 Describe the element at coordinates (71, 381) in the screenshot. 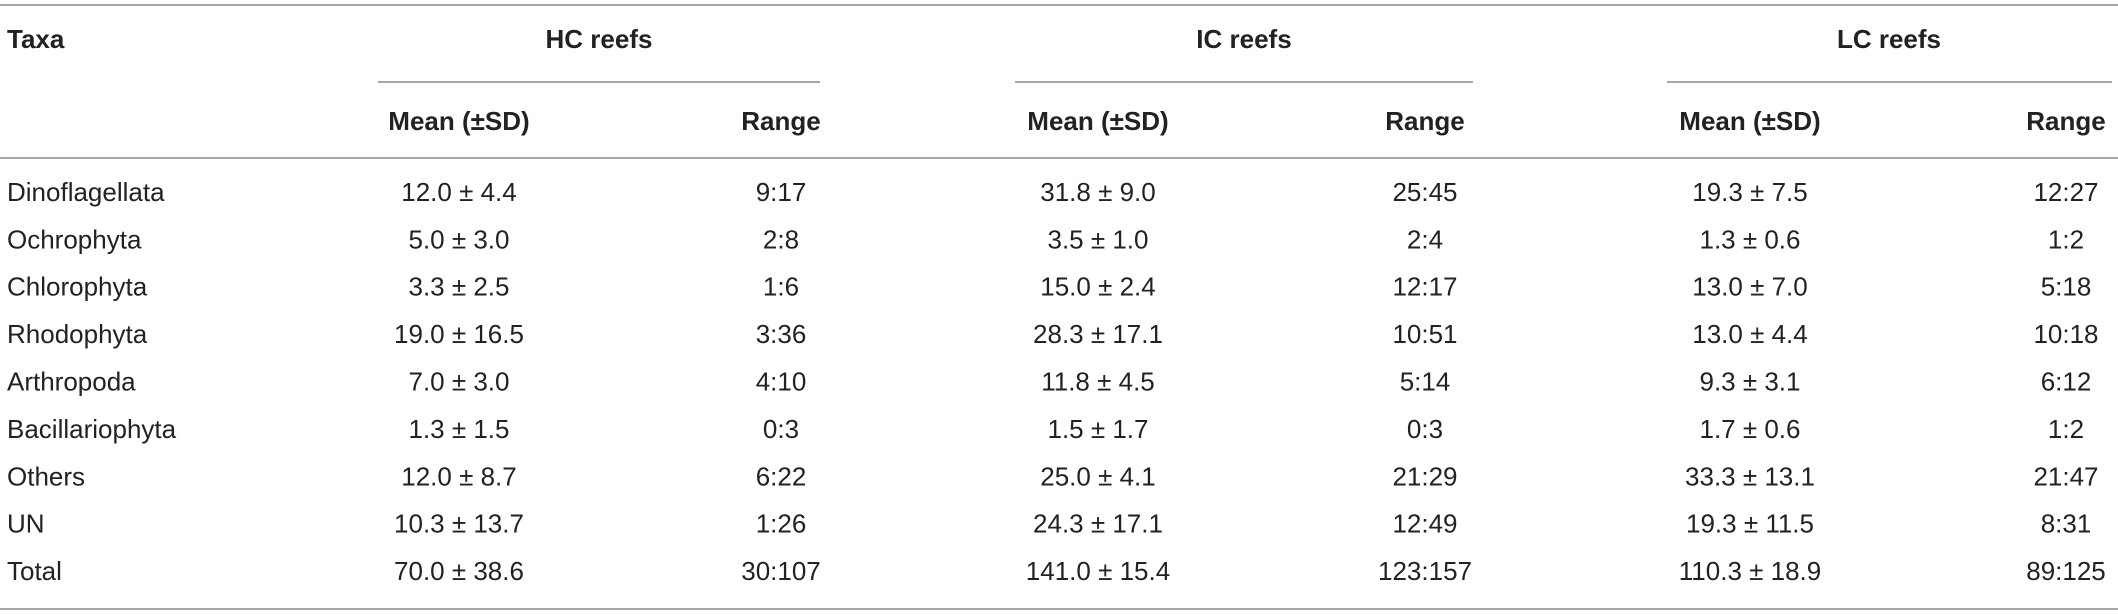

I see `row-label: Arthropoda` at that location.